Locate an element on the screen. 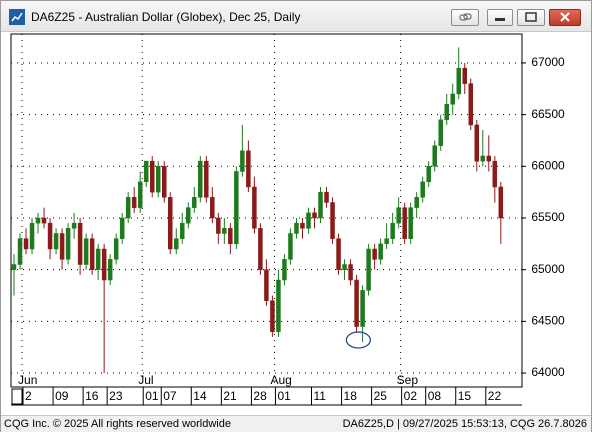  link-icon is located at coordinates (465, 17).